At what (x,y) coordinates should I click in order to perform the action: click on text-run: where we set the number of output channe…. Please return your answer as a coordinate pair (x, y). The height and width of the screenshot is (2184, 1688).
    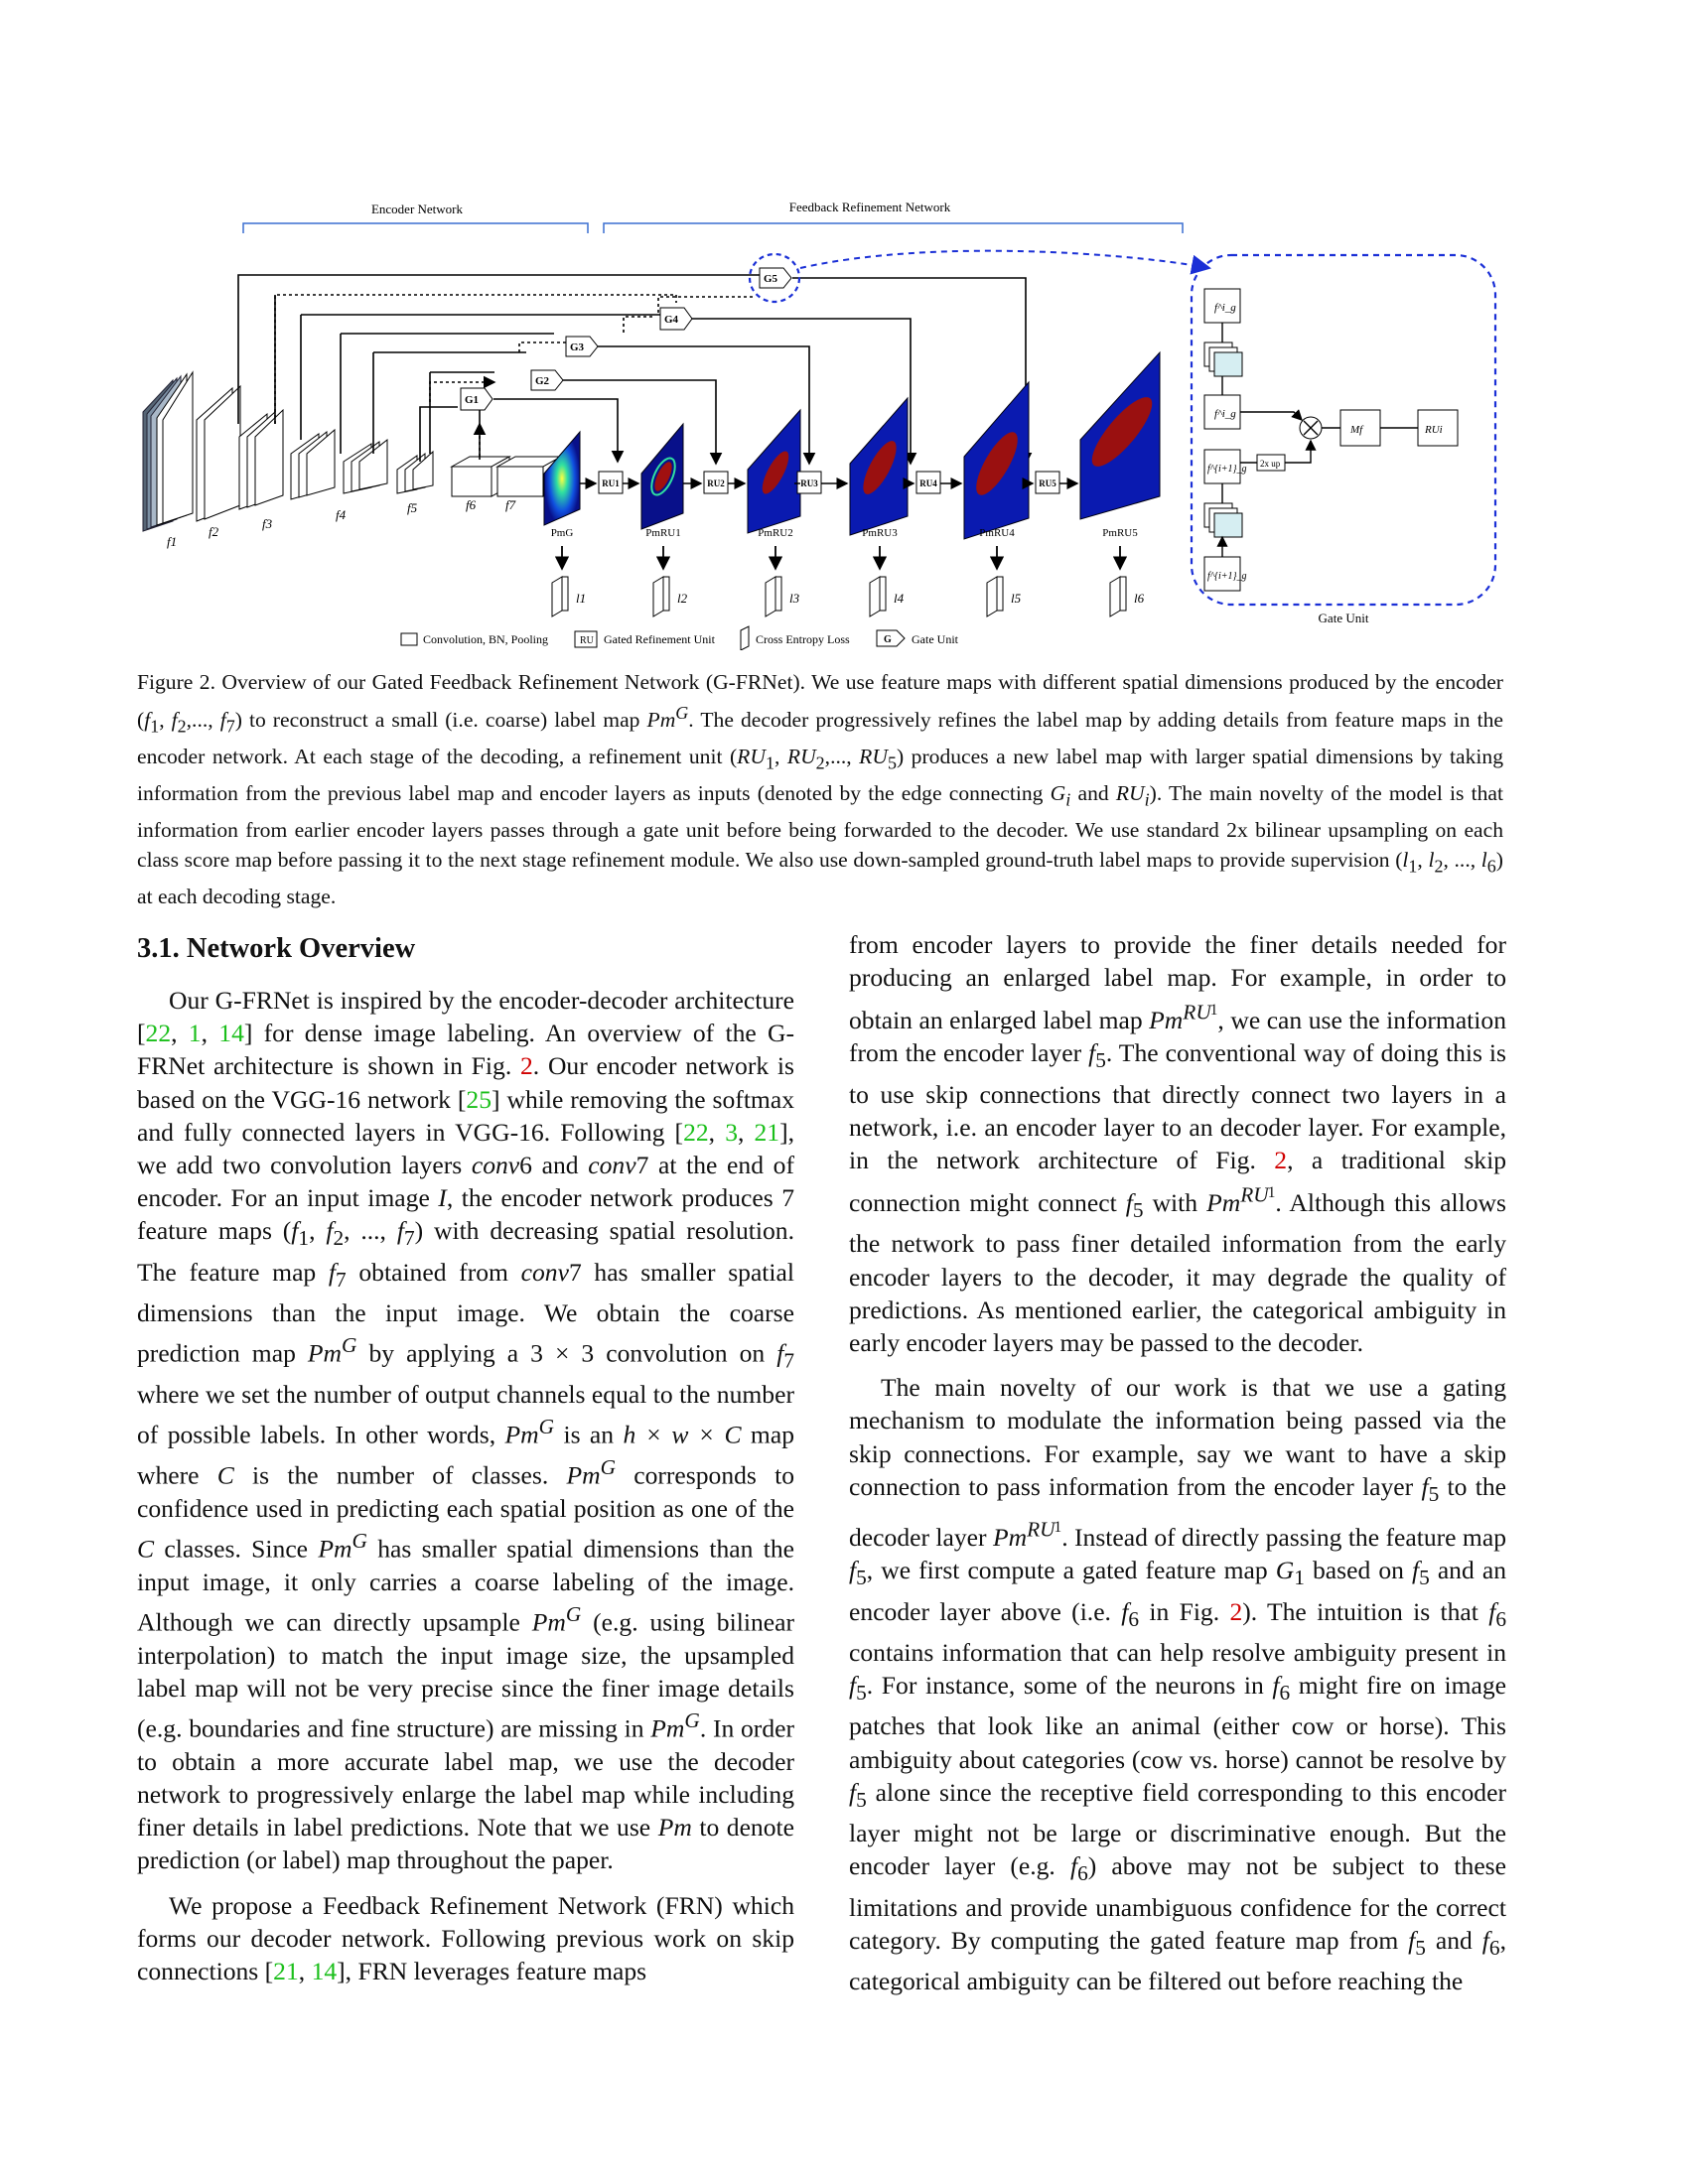
    Looking at the image, I should click on (465, 1414).